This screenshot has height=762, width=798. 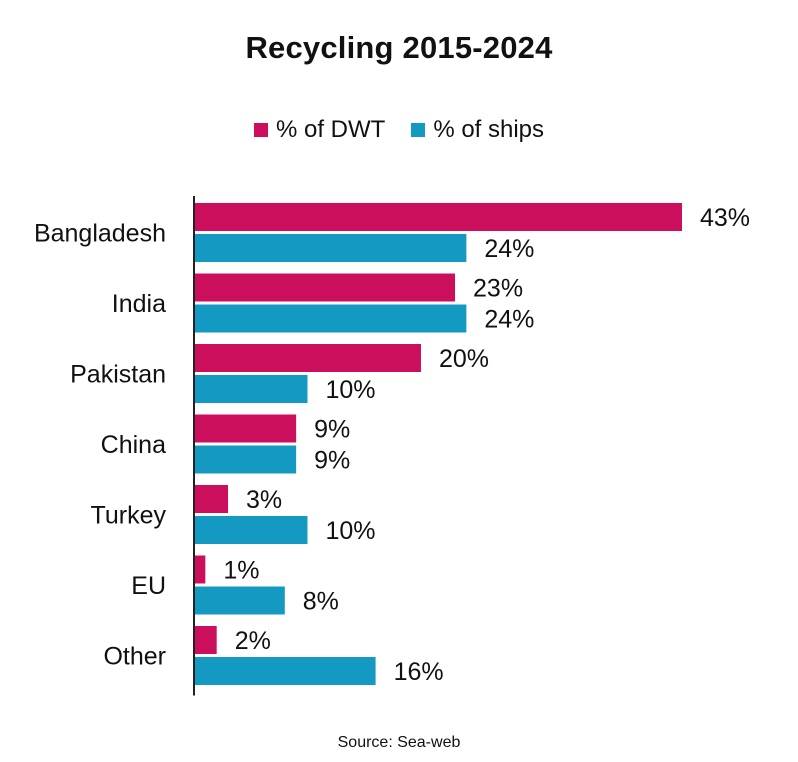 I want to click on bar-dwt-pakistan, so click(x=307, y=358).